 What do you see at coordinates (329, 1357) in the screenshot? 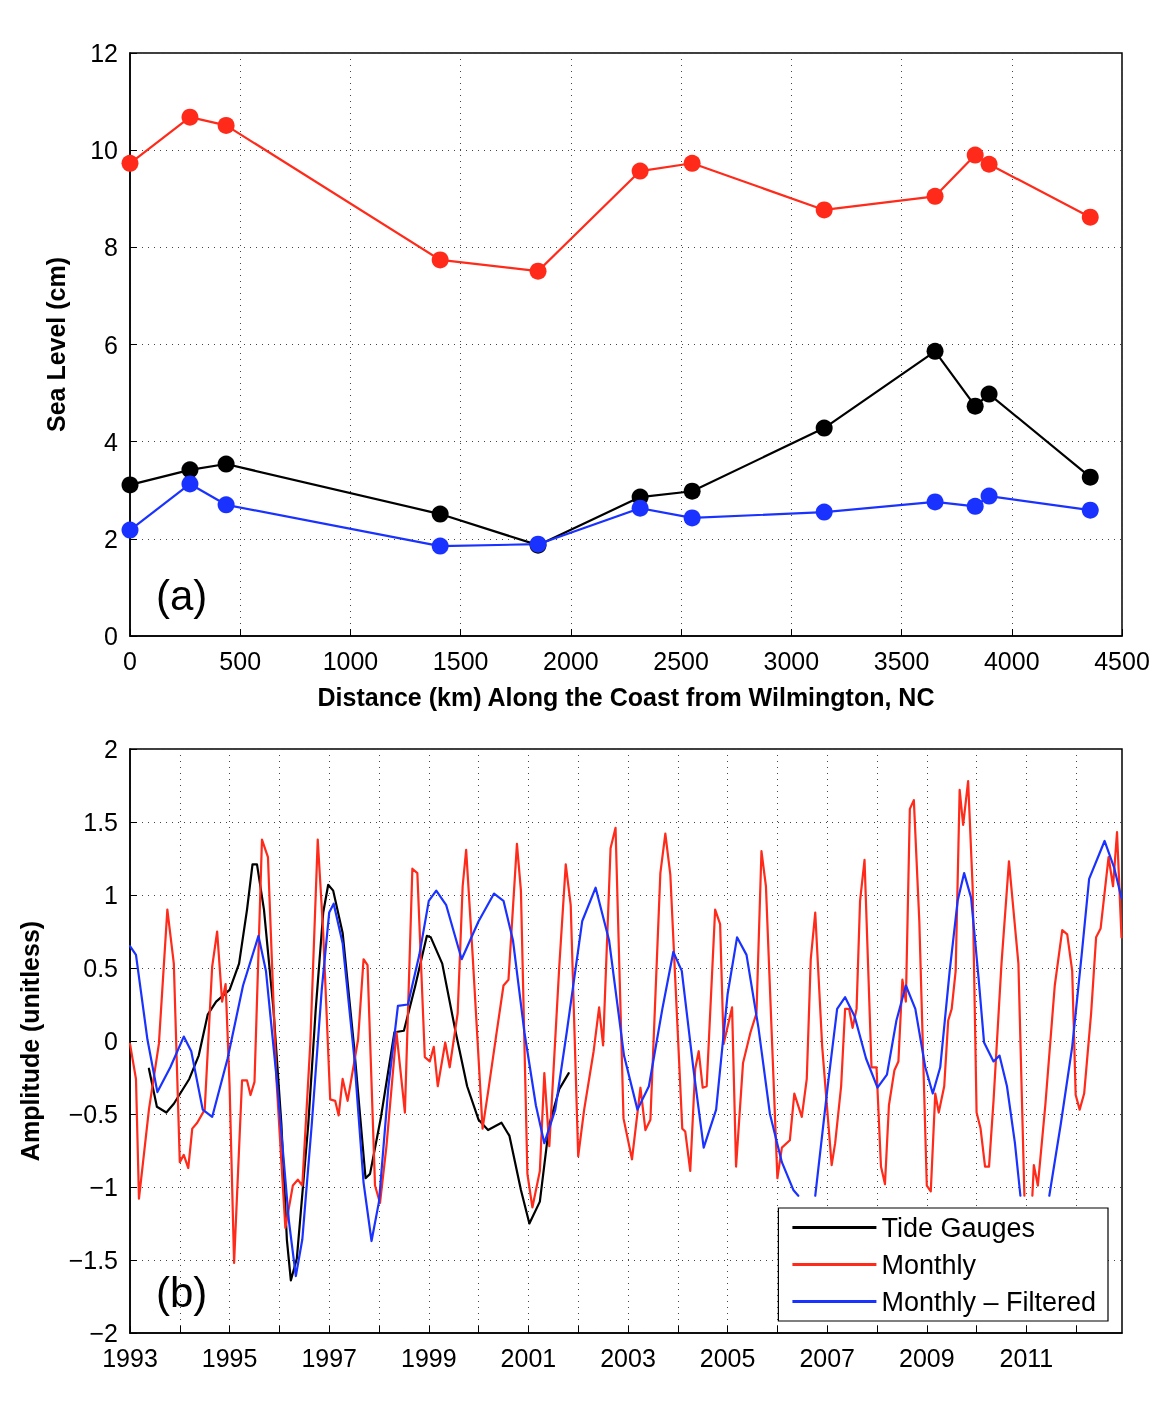
I see `x-tick-label: 1997` at bounding box center [329, 1357].